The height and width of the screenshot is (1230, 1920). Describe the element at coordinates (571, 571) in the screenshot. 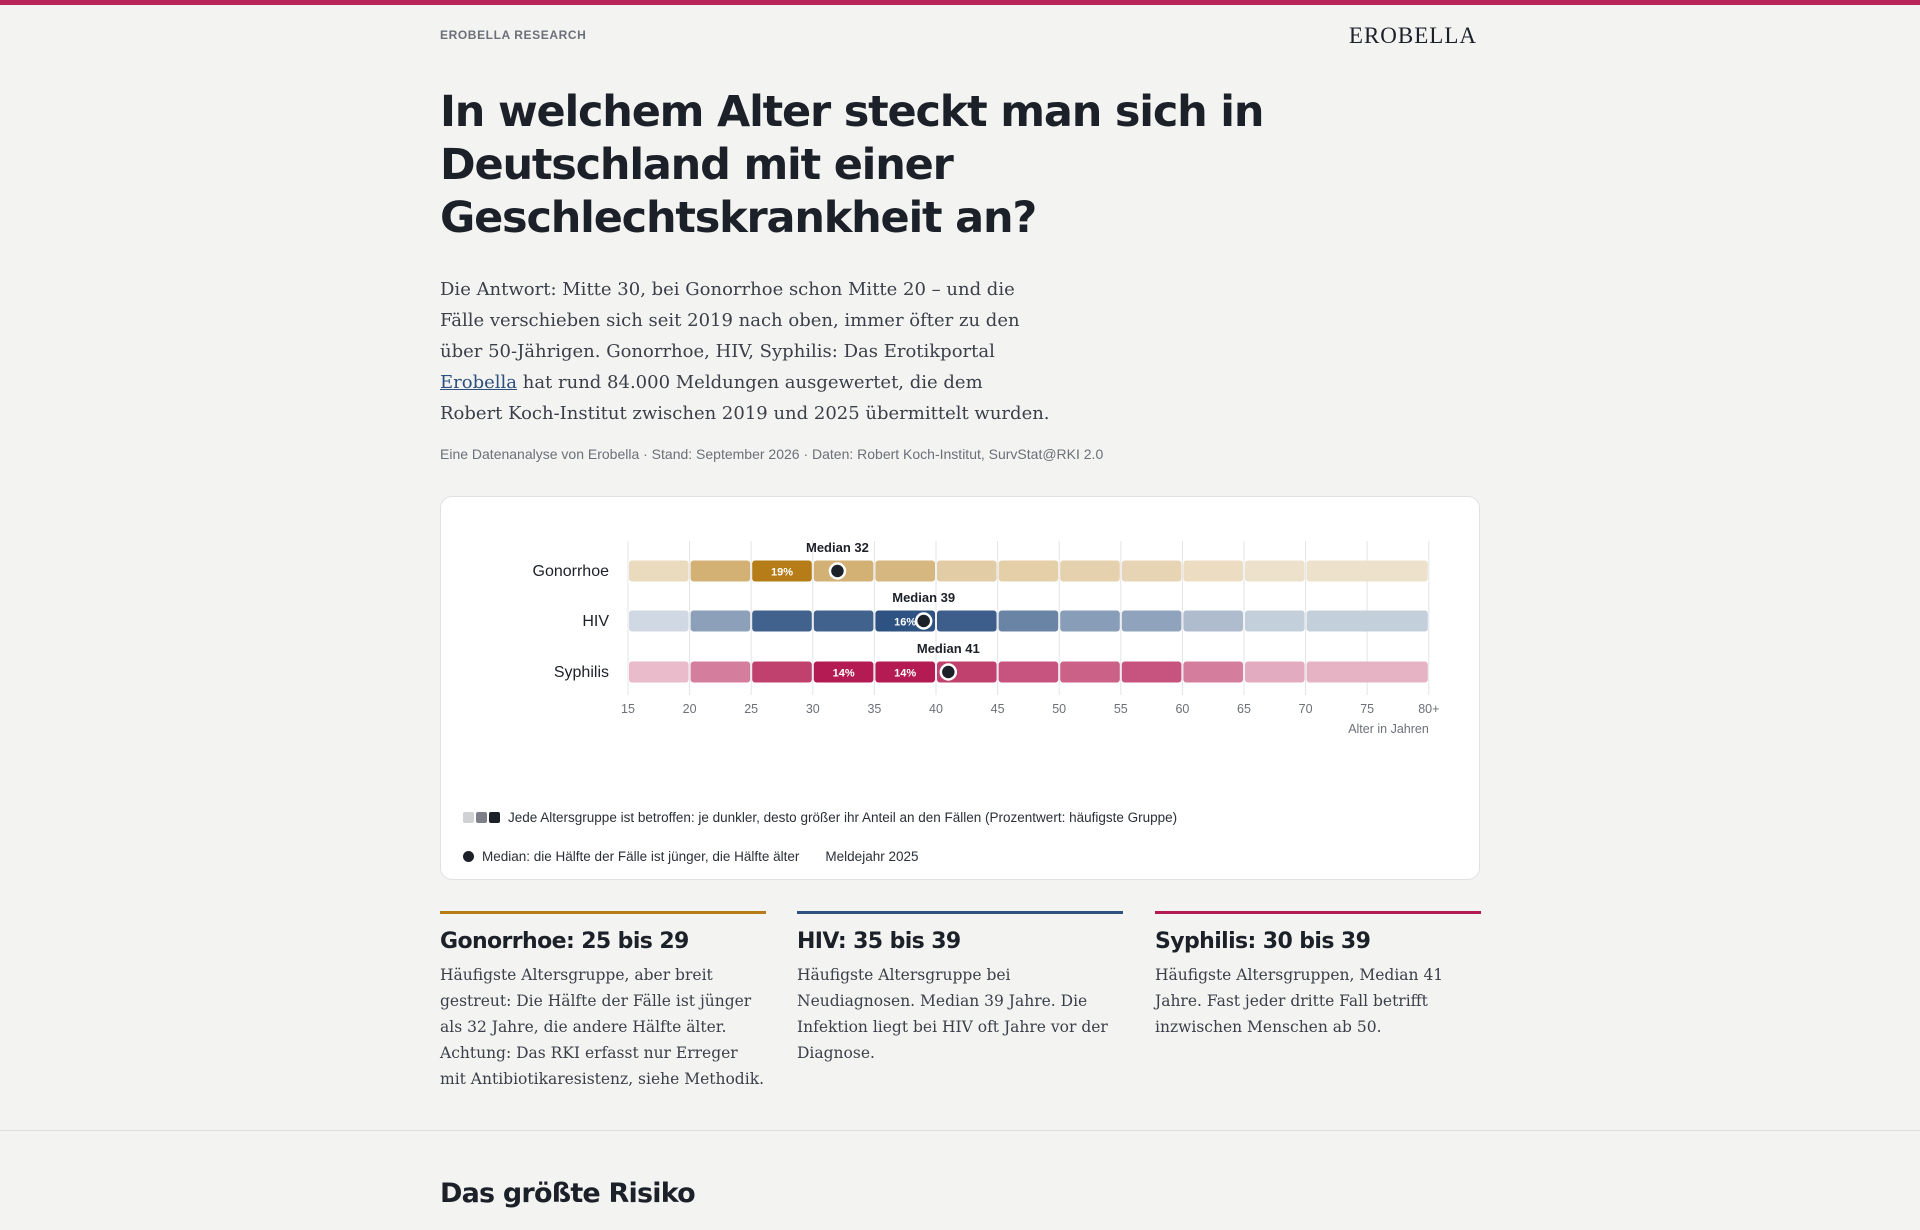

I see `row-label: Gonorrhoe` at that location.